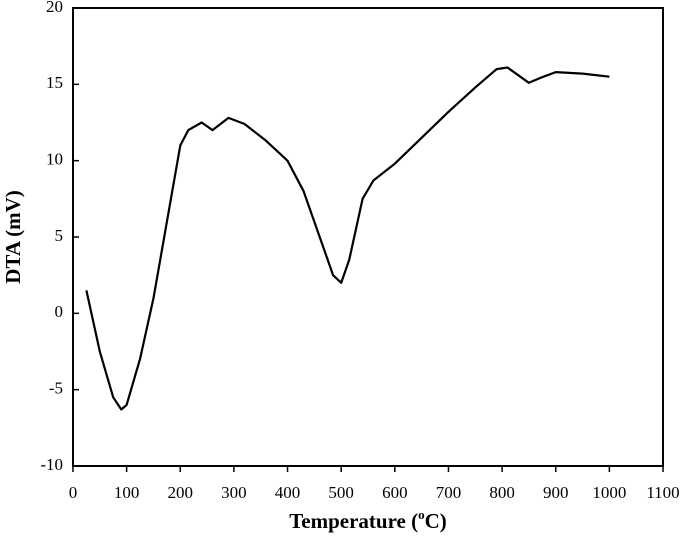  What do you see at coordinates (288, 492) in the screenshot?
I see `x-tick-label: 400` at bounding box center [288, 492].